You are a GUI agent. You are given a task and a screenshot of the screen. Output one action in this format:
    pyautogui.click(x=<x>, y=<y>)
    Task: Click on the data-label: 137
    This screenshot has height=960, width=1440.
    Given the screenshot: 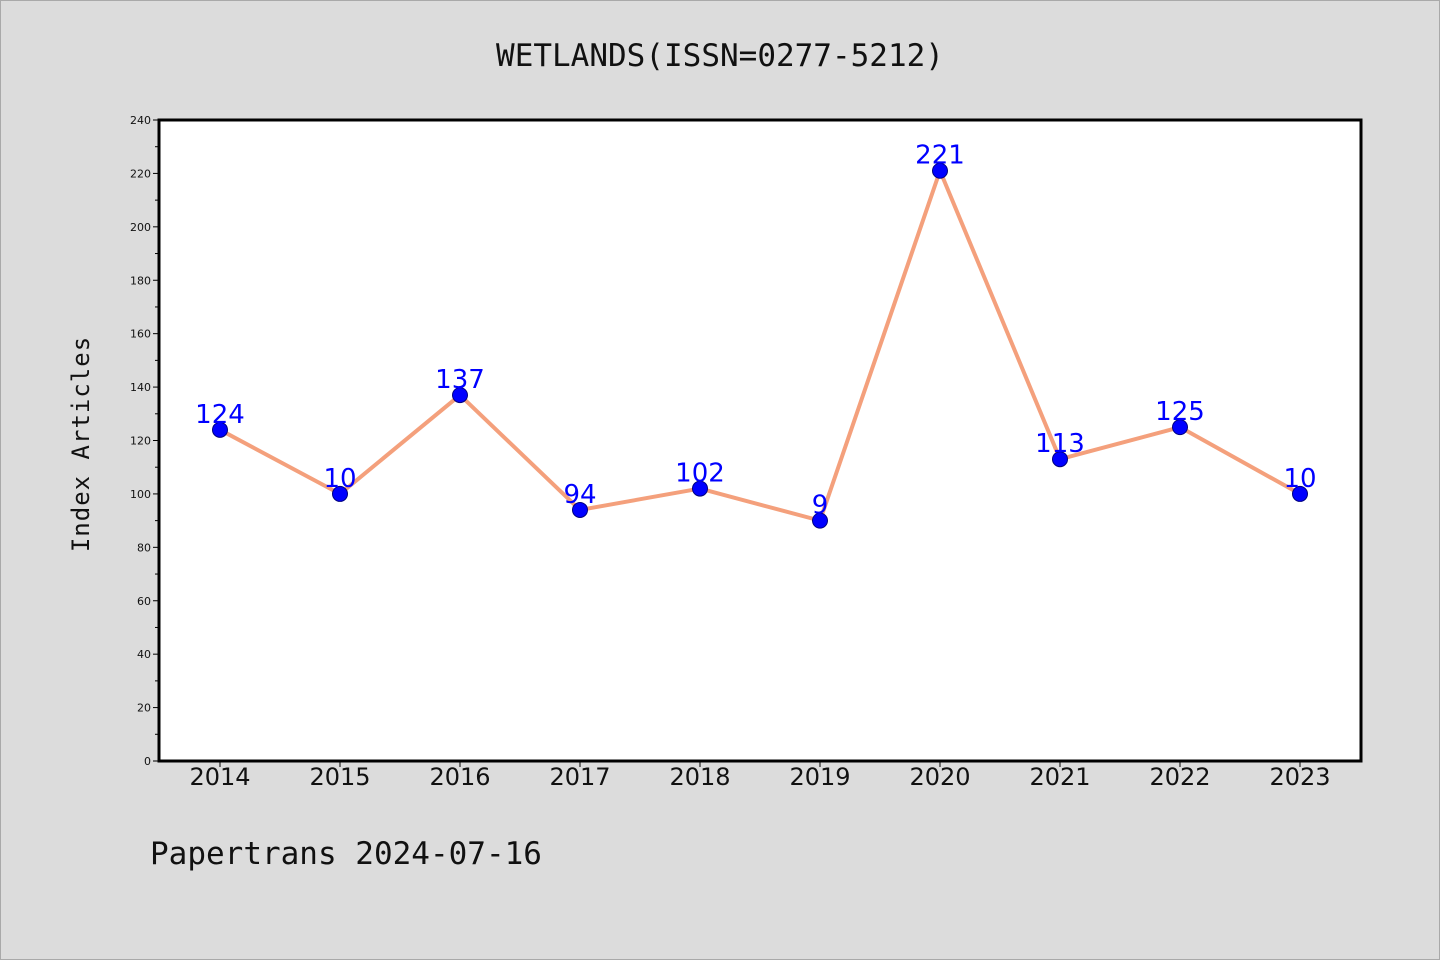 What is the action you would take?
    pyautogui.click(x=460, y=380)
    